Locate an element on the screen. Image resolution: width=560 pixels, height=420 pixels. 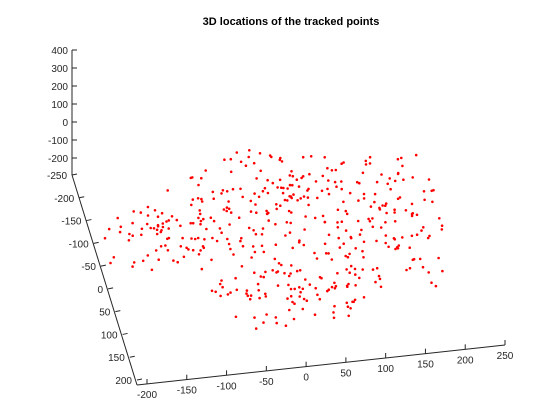
y-tick-label: -250 is located at coordinates (57, 176).